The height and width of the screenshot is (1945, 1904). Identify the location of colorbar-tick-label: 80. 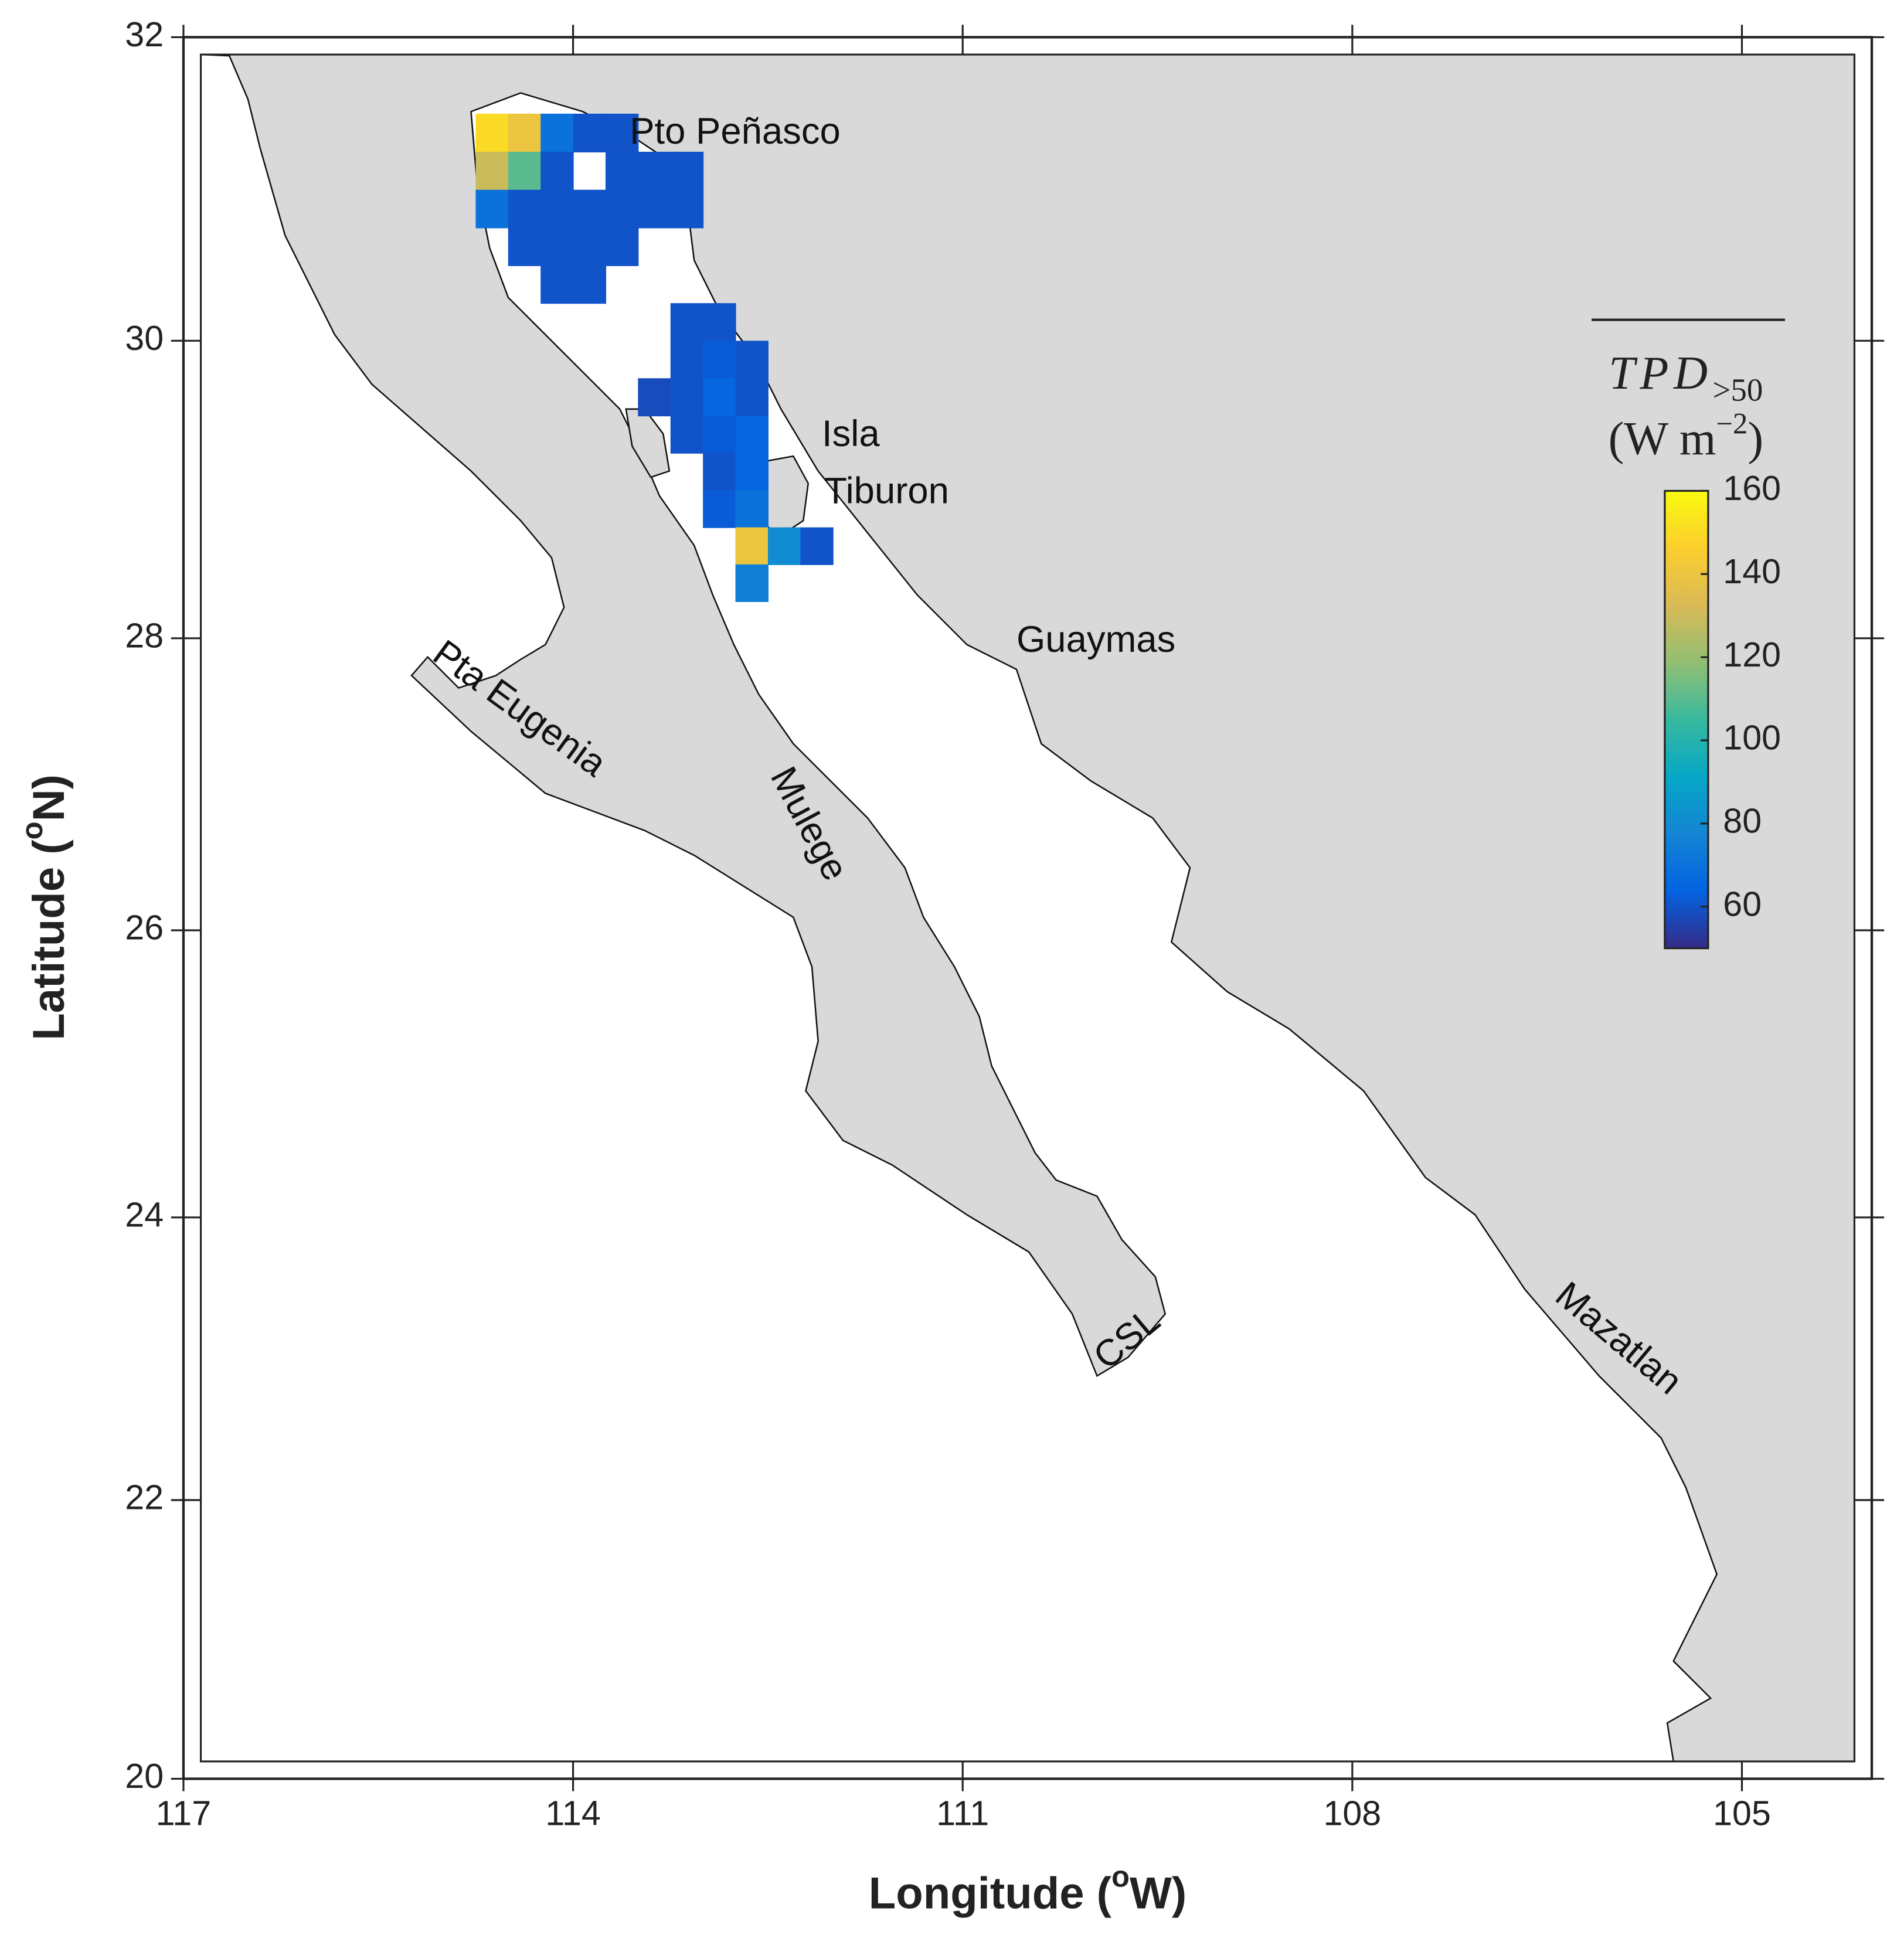
(1742, 821).